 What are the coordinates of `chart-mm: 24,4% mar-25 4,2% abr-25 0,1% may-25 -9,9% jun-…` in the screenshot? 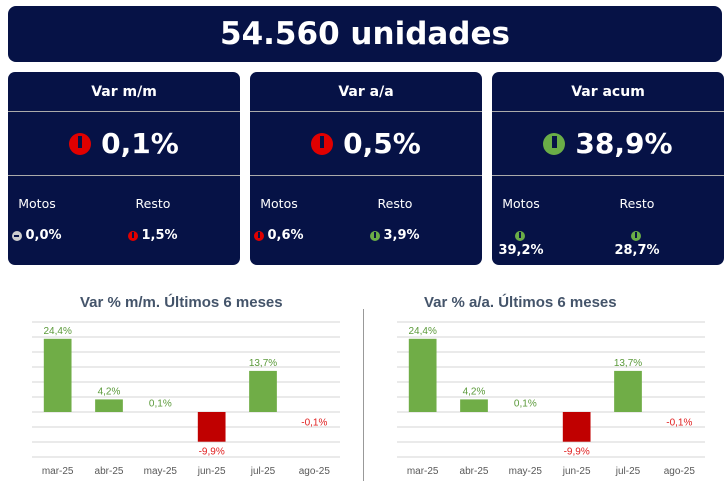 It's located at (186, 399).